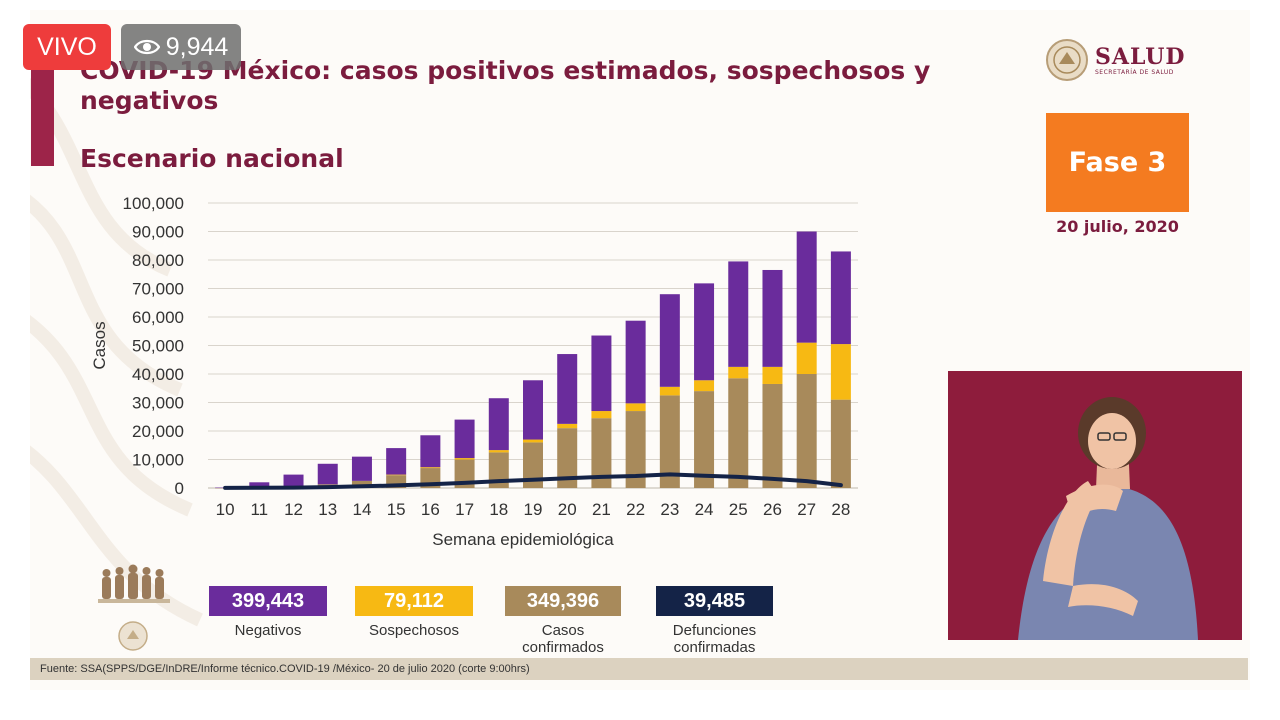 The height and width of the screenshot is (720, 1280). I want to click on small-seal-icon, so click(133, 636).